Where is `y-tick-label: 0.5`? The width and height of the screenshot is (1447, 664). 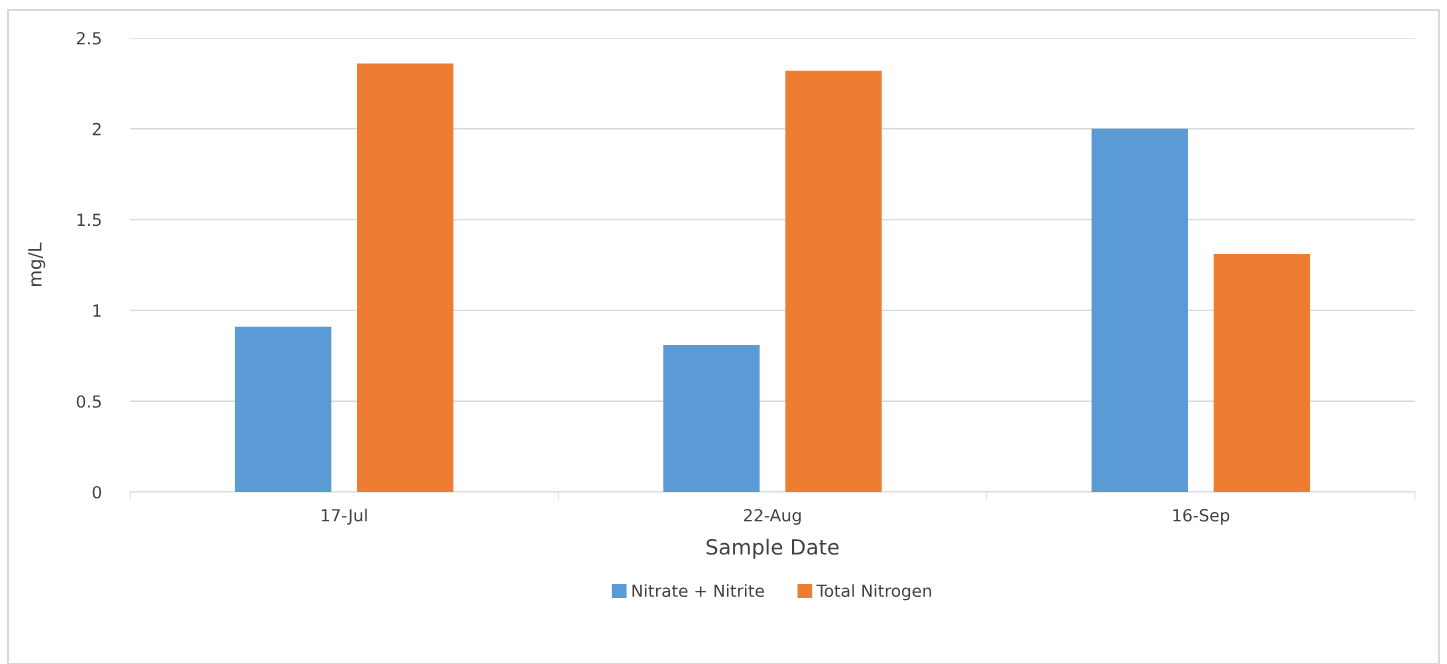 y-tick-label: 0.5 is located at coordinates (88, 401).